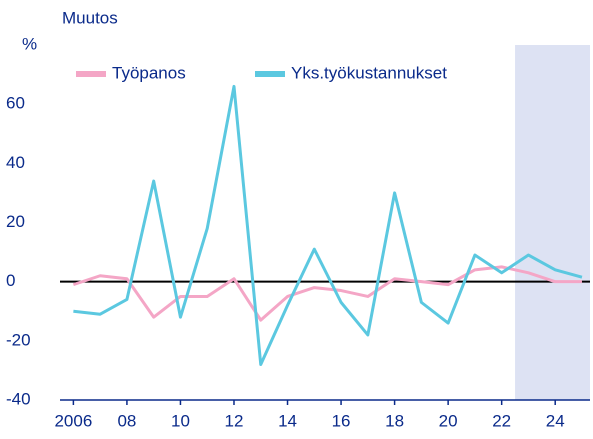 Image resolution: width=593 pixels, height=439 pixels. What do you see at coordinates (90, 17) in the screenshot?
I see `chart-title: Muutos` at bounding box center [90, 17].